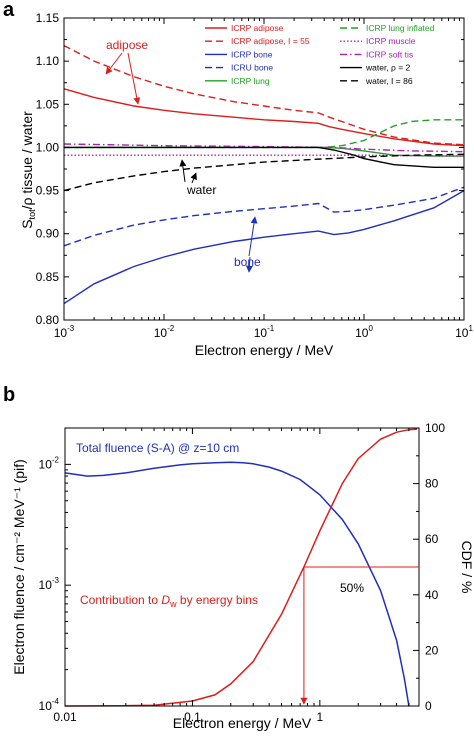  What do you see at coordinates (359, 635) in the screenshot?
I see `cdf-50-marker` at bounding box center [359, 635].